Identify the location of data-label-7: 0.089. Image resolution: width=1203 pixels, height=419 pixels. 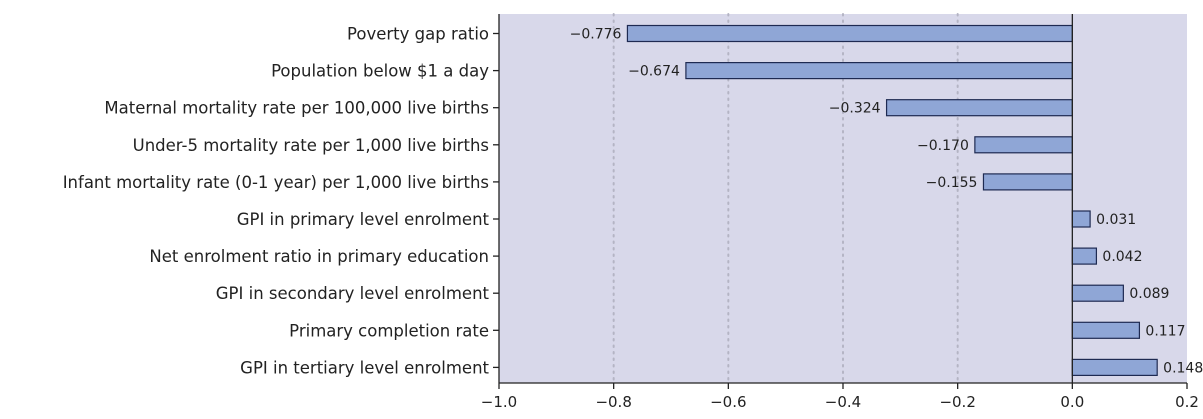
(1149, 294).